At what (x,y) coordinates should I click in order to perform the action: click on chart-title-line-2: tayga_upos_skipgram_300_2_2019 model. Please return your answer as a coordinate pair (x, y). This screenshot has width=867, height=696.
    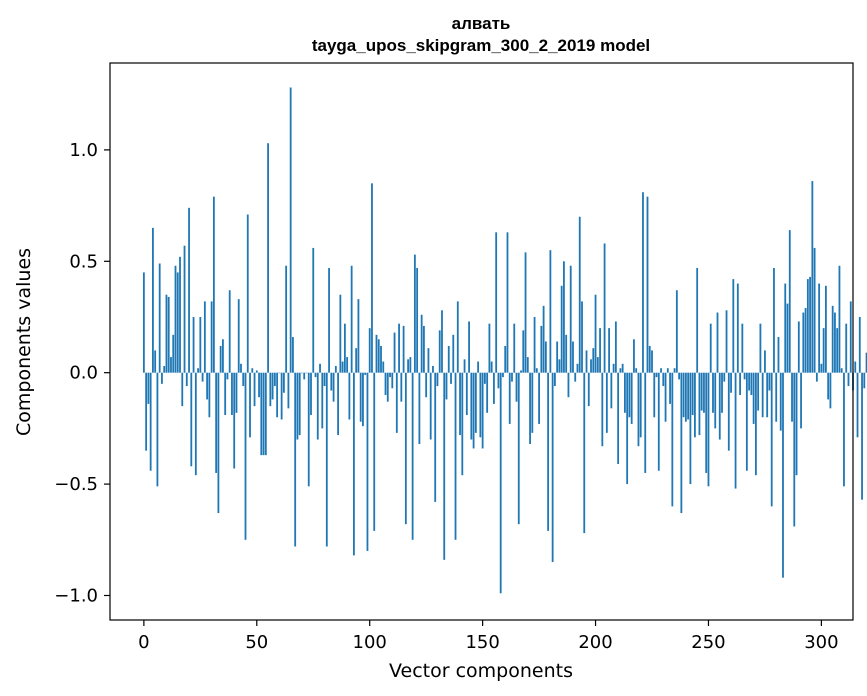
    Looking at the image, I should click on (481, 45).